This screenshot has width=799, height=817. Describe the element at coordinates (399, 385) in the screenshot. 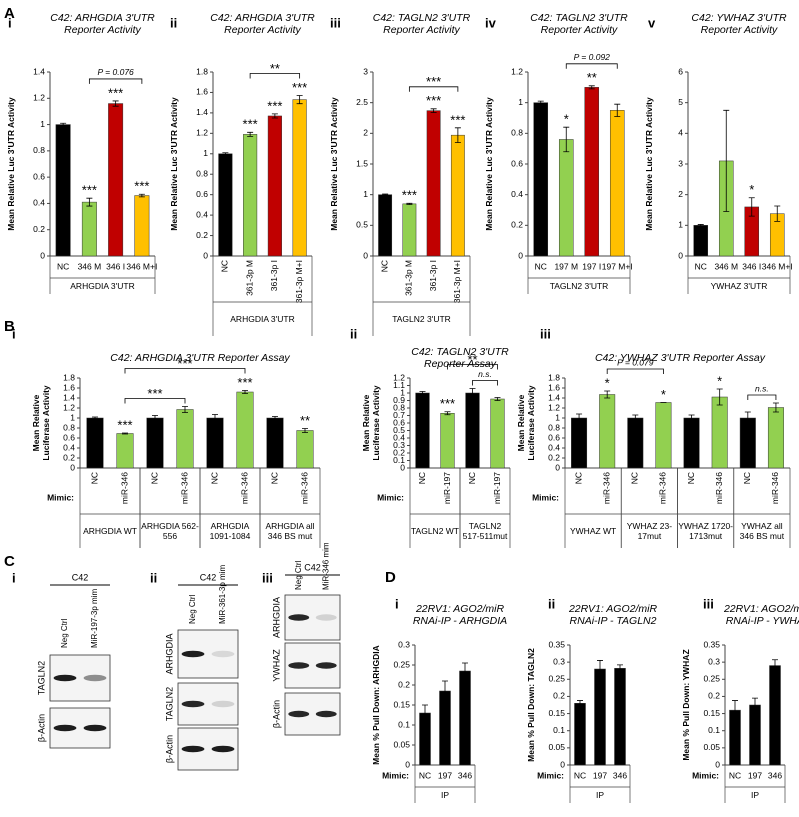

I see `y-tick-label: 1.1` at that location.